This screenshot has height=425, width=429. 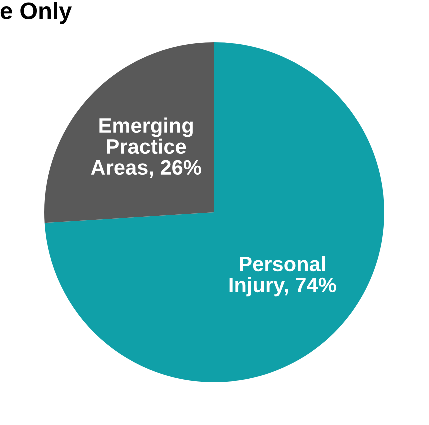 What do you see at coordinates (146, 148) in the screenshot?
I see `slice-label: Emerging Practice Areas, 26%` at bounding box center [146, 148].